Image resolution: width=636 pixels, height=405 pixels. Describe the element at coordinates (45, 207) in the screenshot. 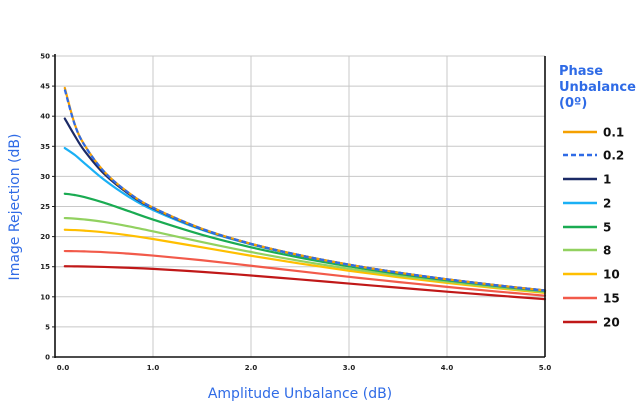

I see `y-tick-label: 25` at that location.